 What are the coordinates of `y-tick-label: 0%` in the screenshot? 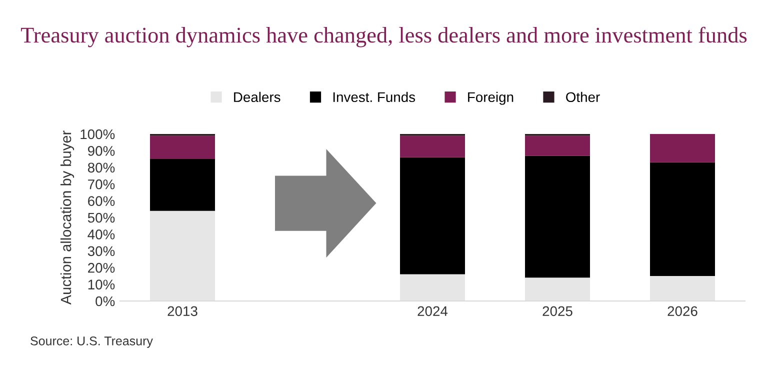 It's located at (105, 301).